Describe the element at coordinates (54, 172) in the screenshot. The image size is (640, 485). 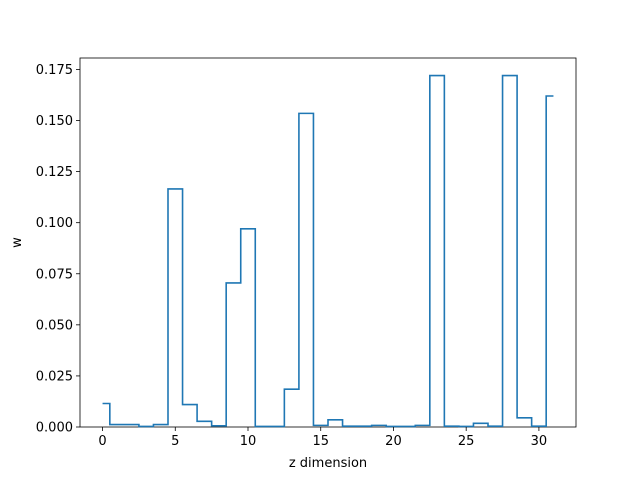
I see `y-tick-label: 0.125` at that location.